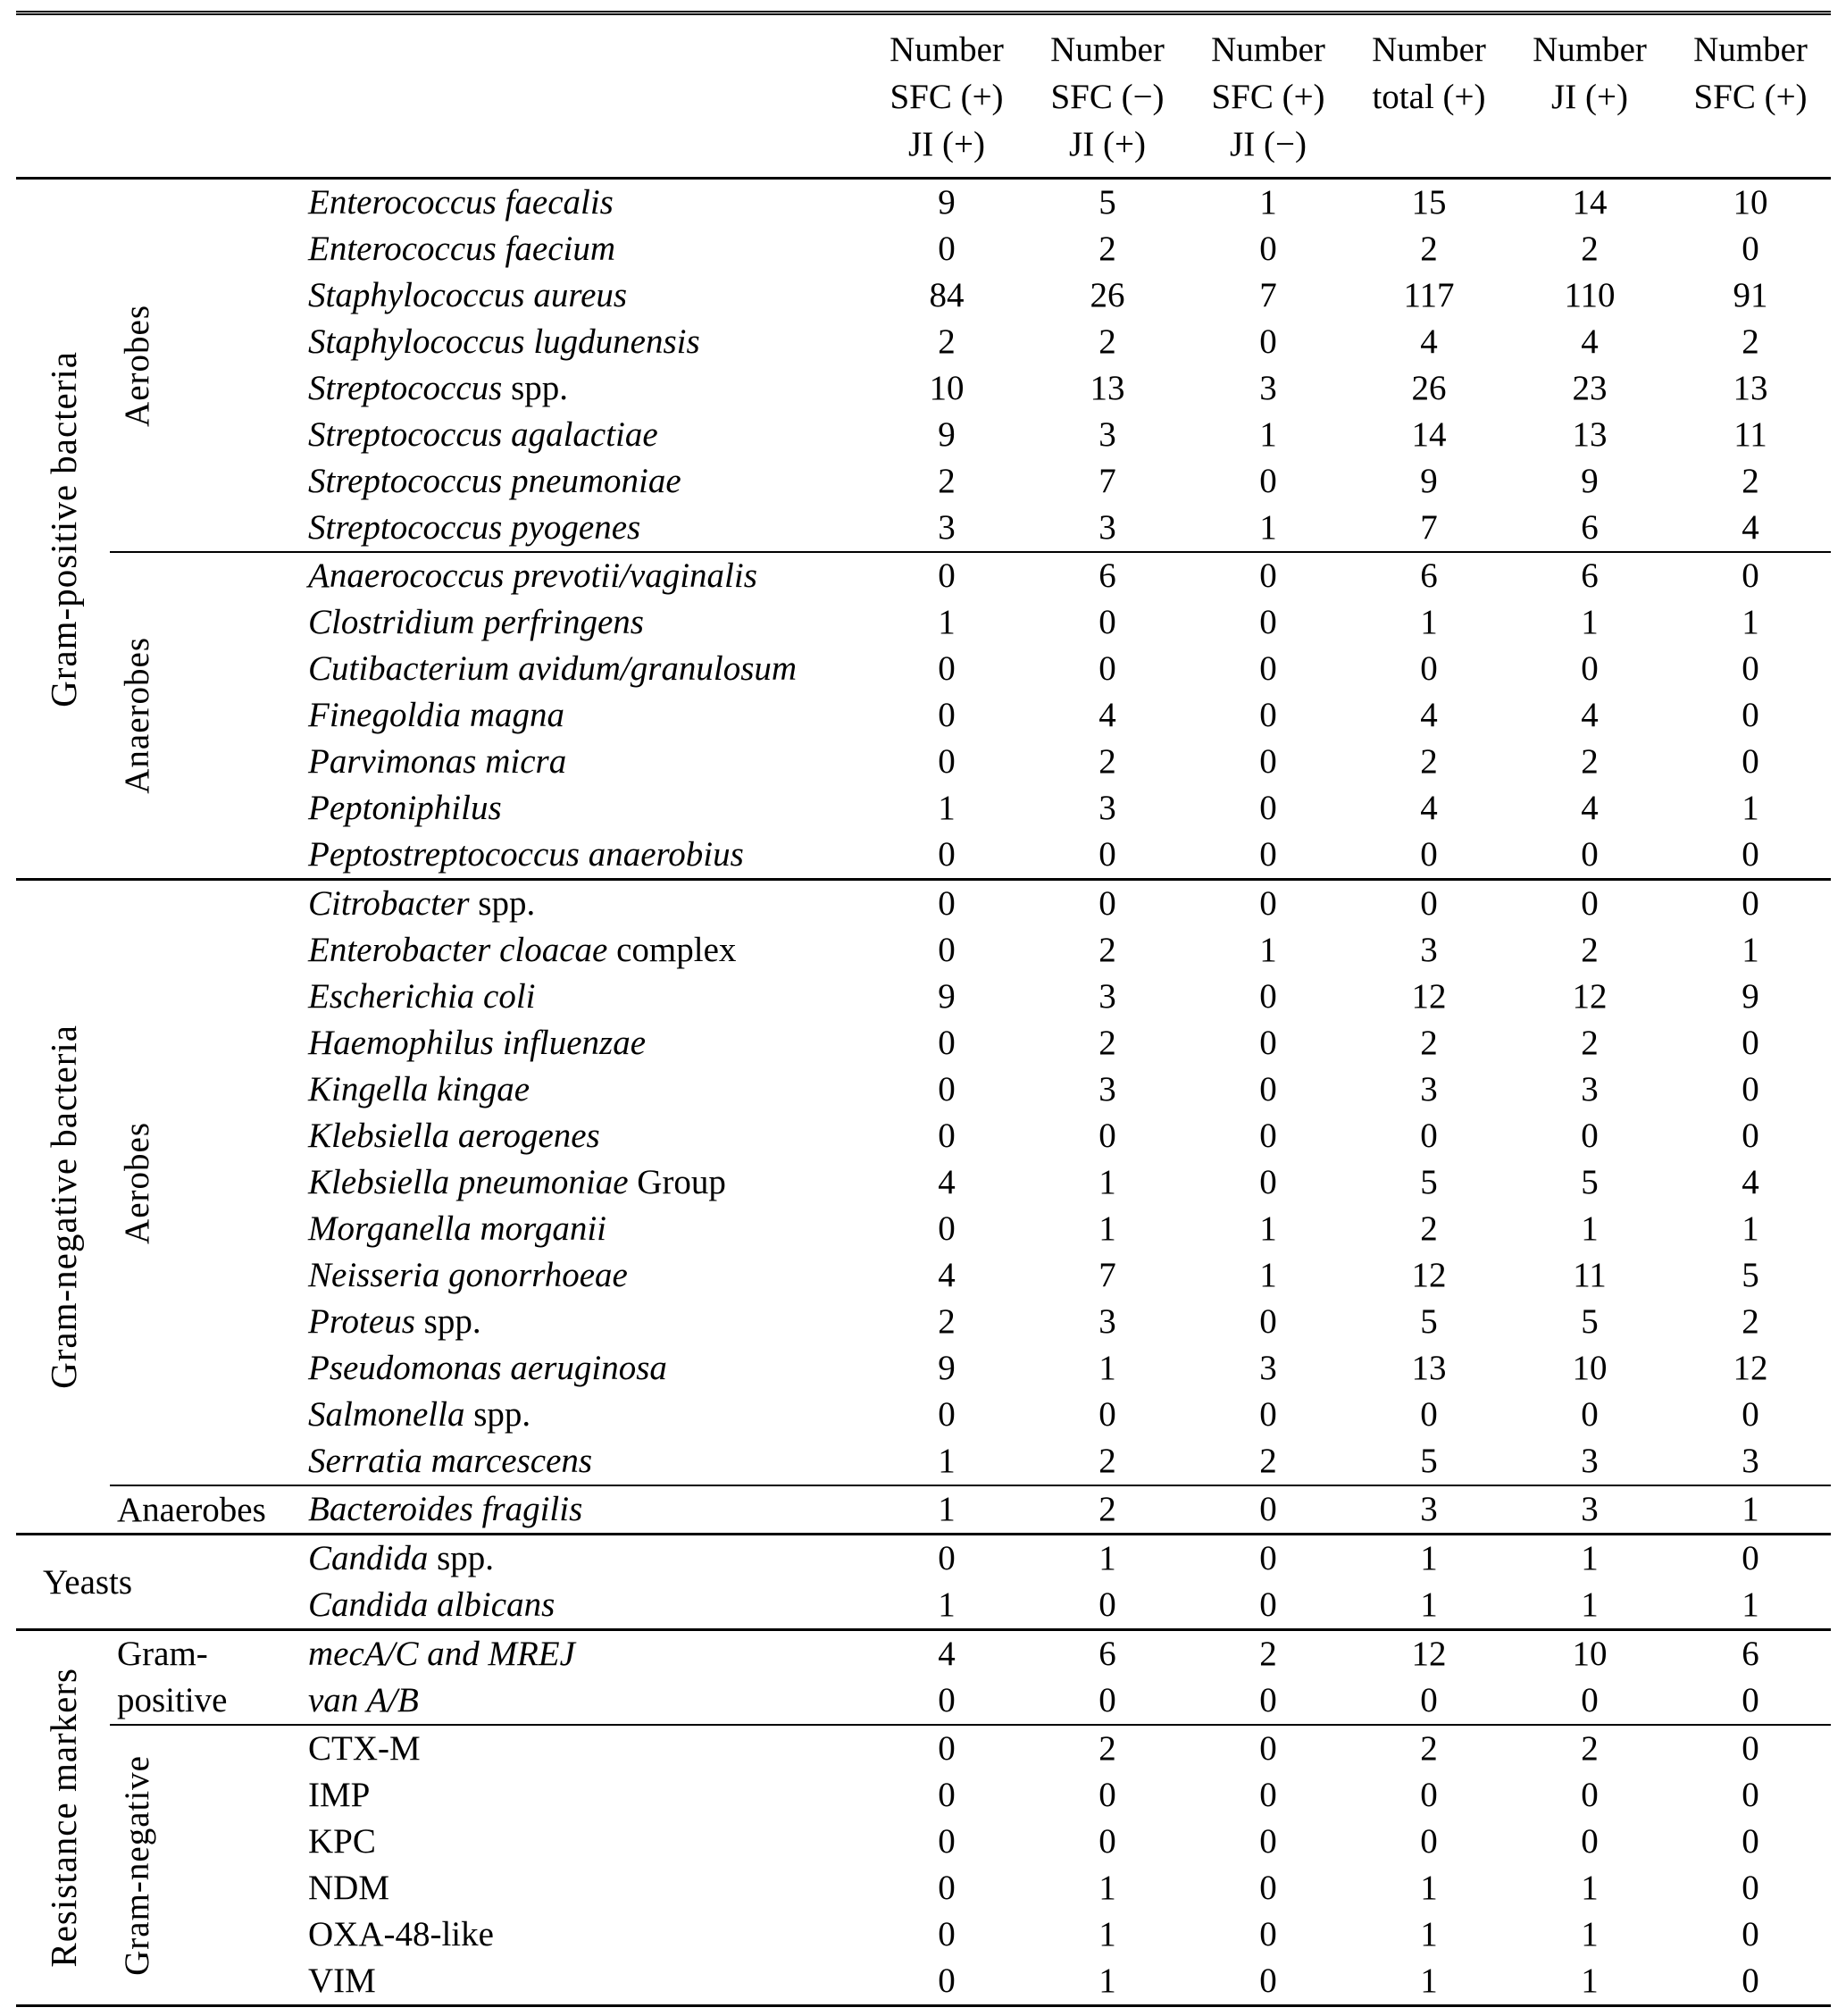 The height and width of the screenshot is (2016, 1846). Describe the element at coordinates (1429, 388) in the screenshot. I see `value-cell: 26` at that location.